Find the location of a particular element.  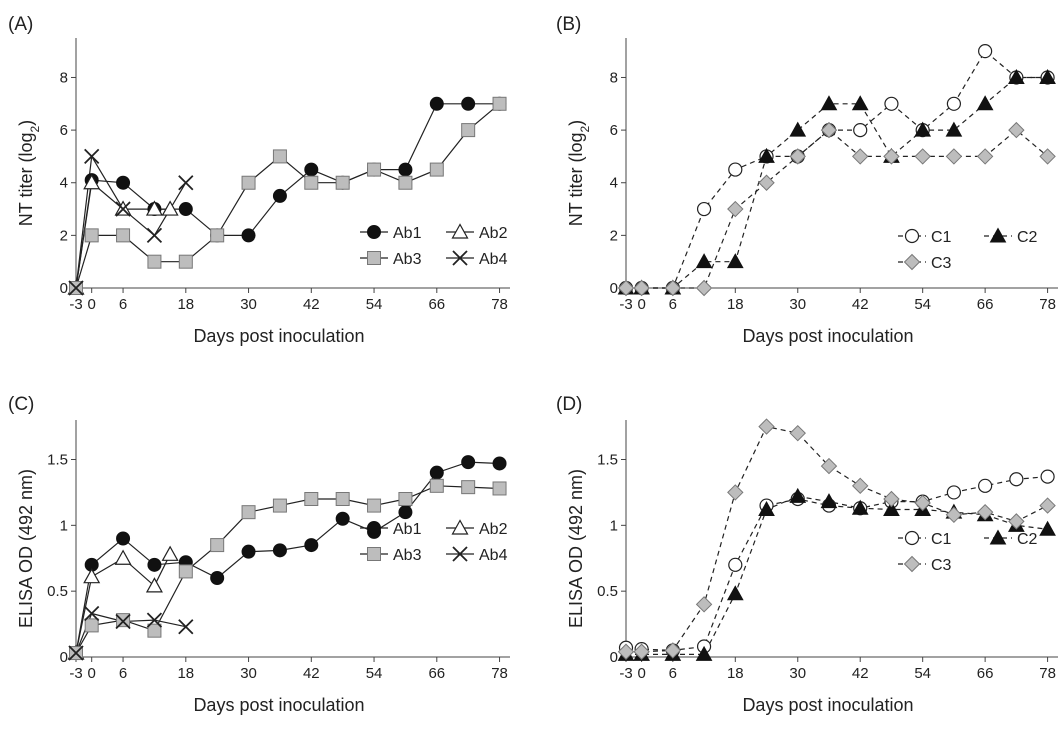

legend-marker-C1 is located at coordinates (912, 538).